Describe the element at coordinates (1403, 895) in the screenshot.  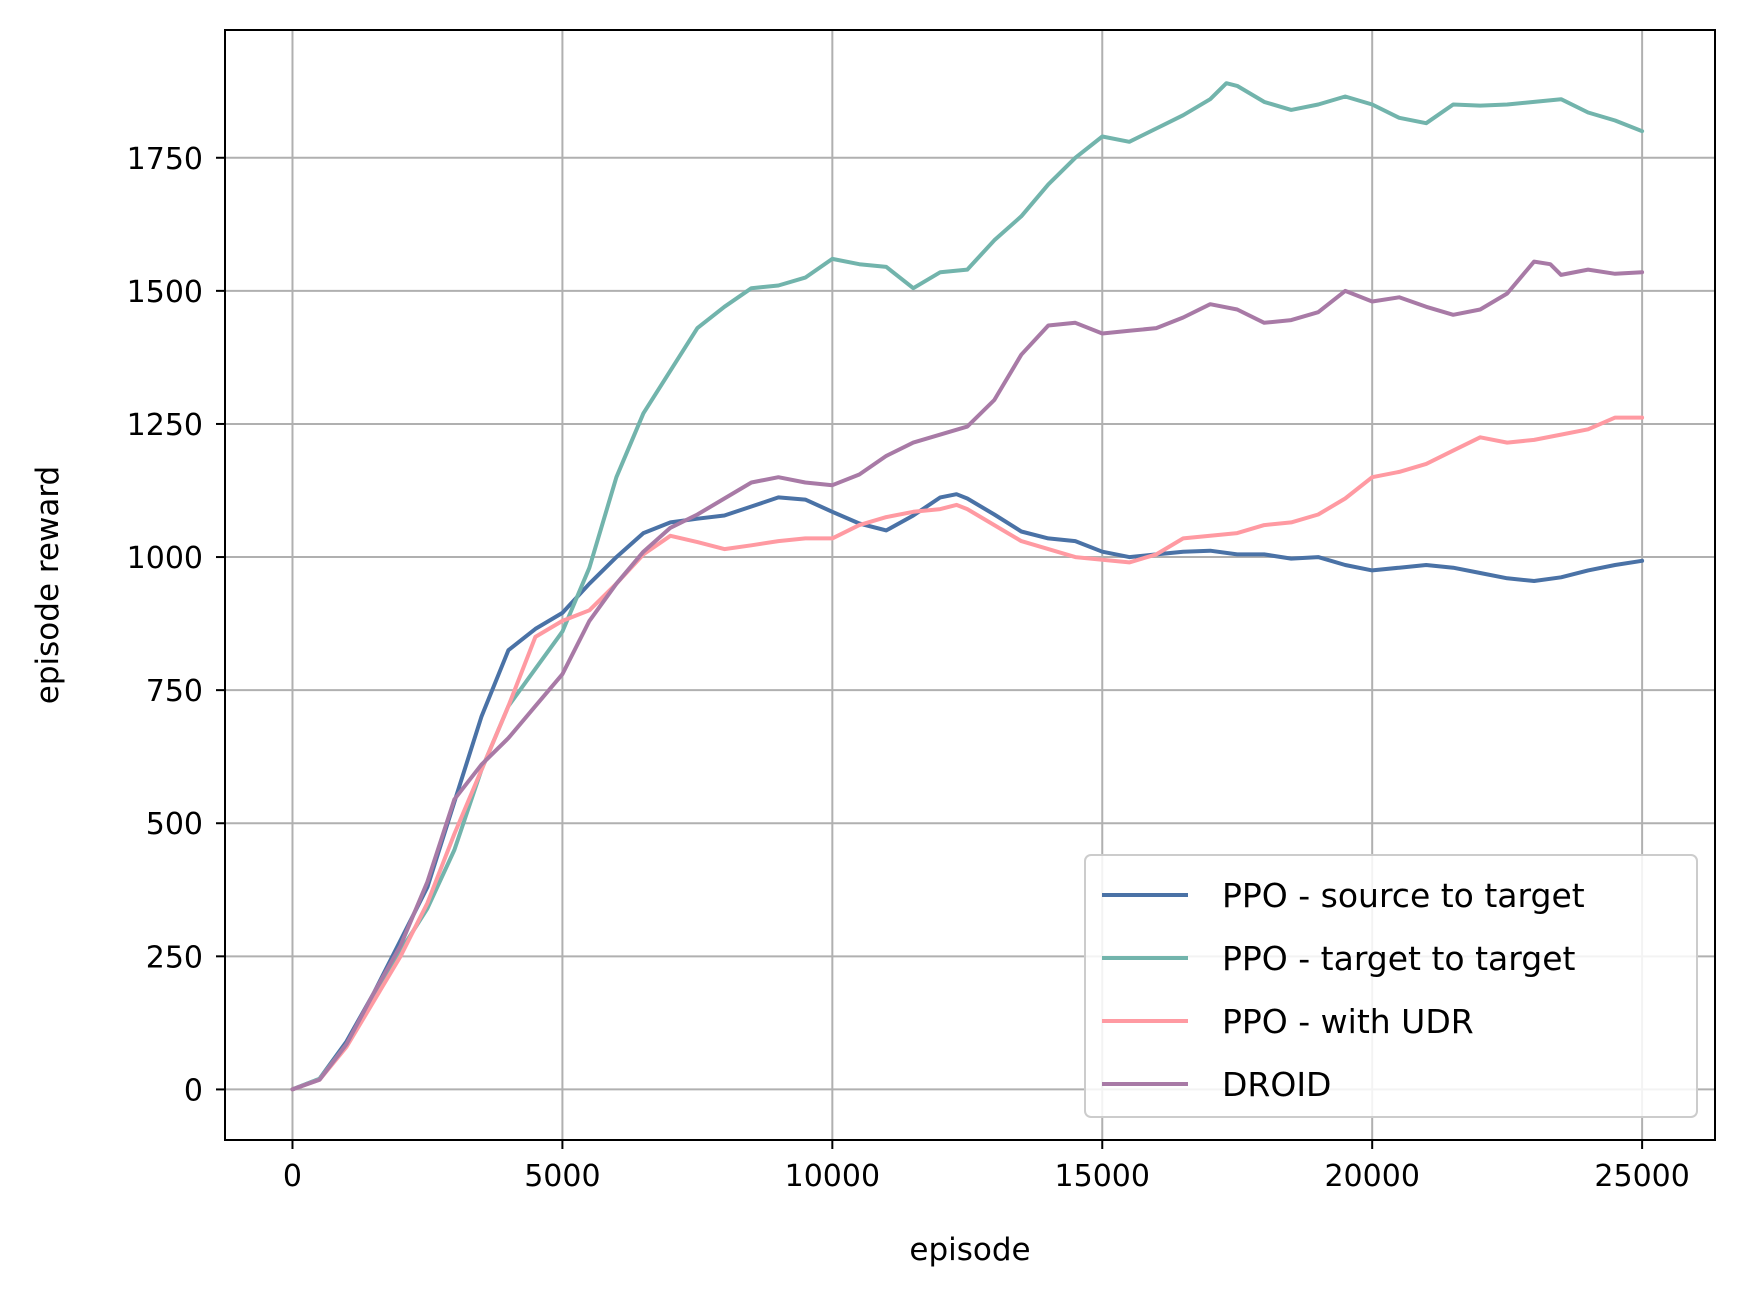
I see `legend-label: PPO - source to target` at that location.